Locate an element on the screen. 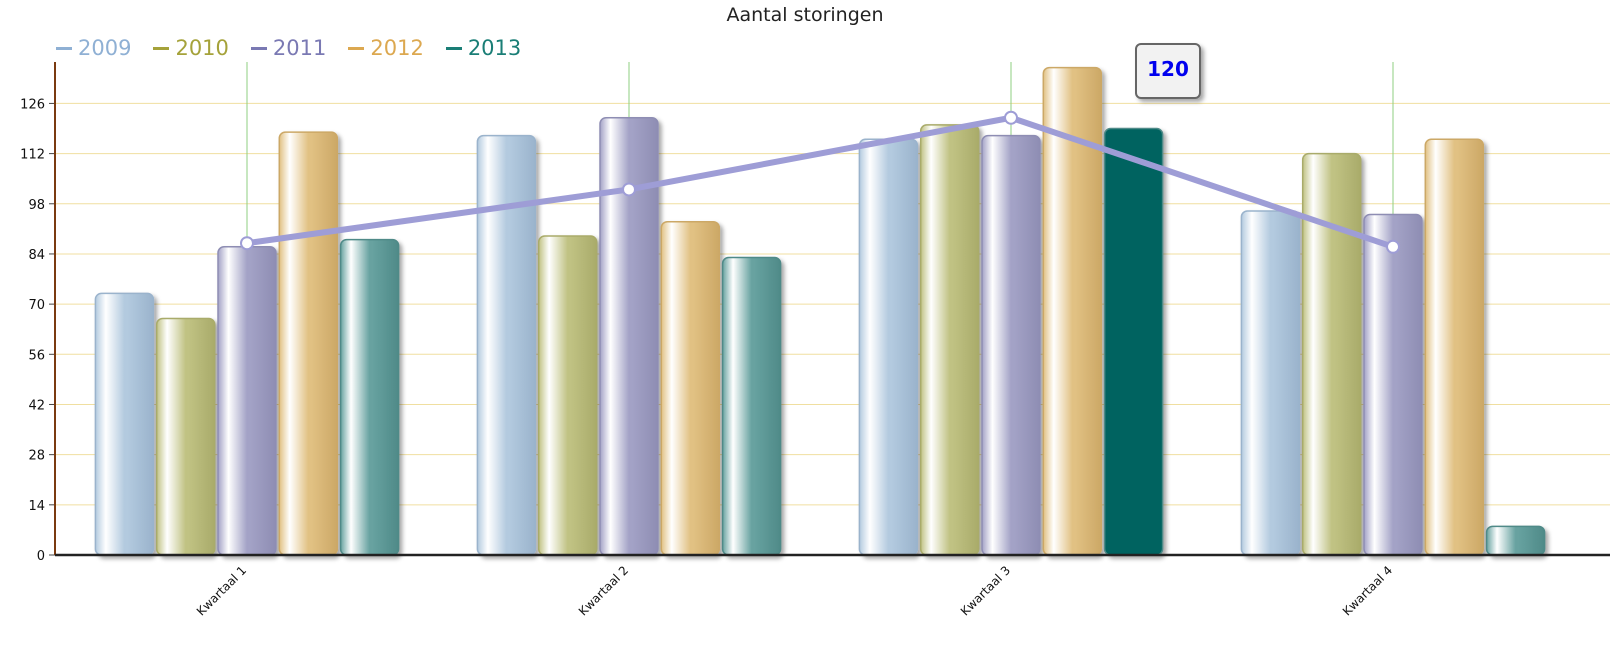  y-tick-label: 112 is located at coordinates (32, 155).